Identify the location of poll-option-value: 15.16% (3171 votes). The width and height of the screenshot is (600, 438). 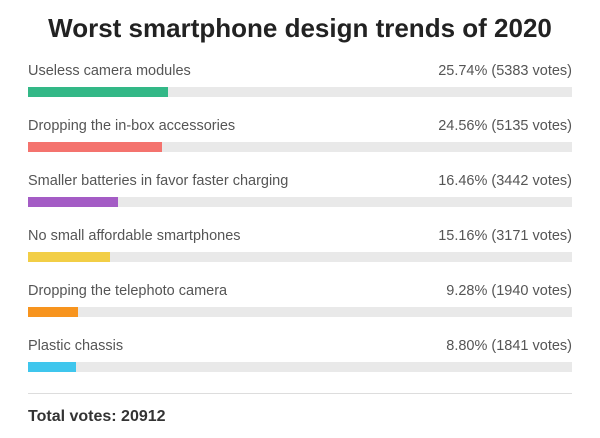
(505, 235).